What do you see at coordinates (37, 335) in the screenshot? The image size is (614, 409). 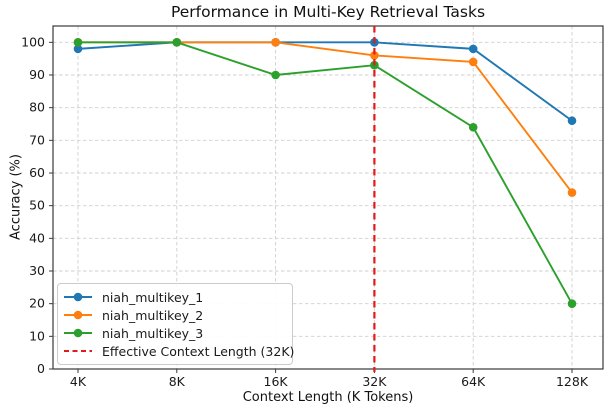 I see `y-tick-label: 10` at bounding box center [37, 335].